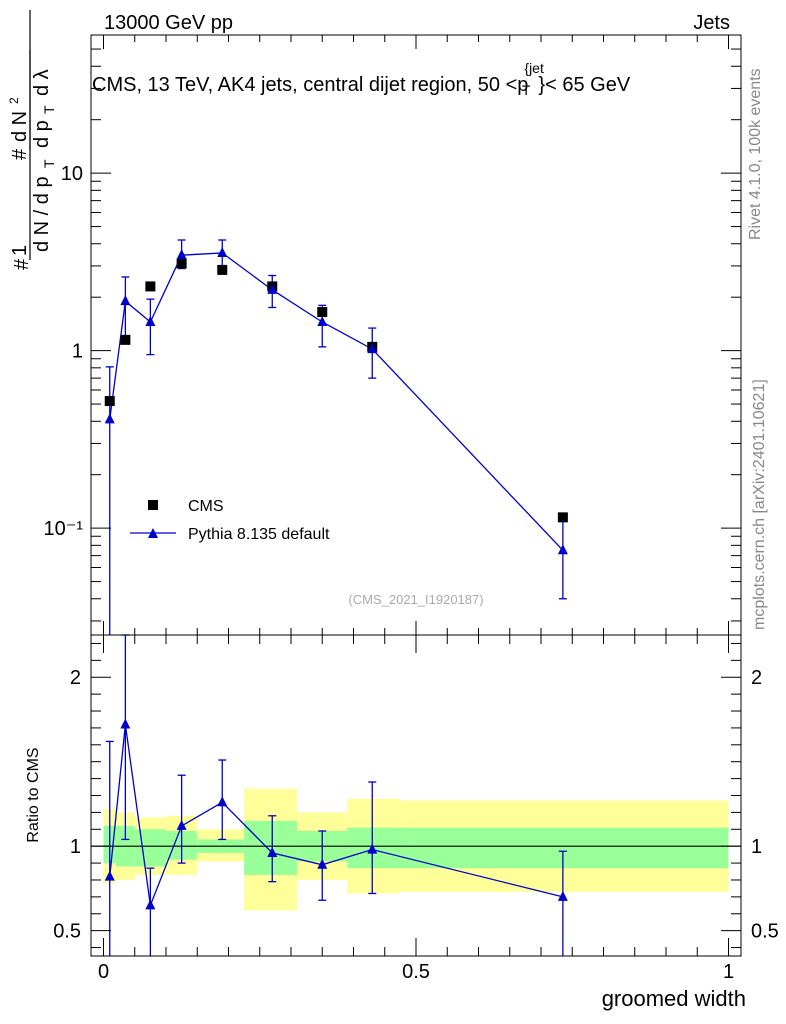 The width and height of the screenshot is (786, 1024). What do you see at coordinates (42, 134) in the screenshot?
I see `svg-text: d p` at bounding box center [42, 134].